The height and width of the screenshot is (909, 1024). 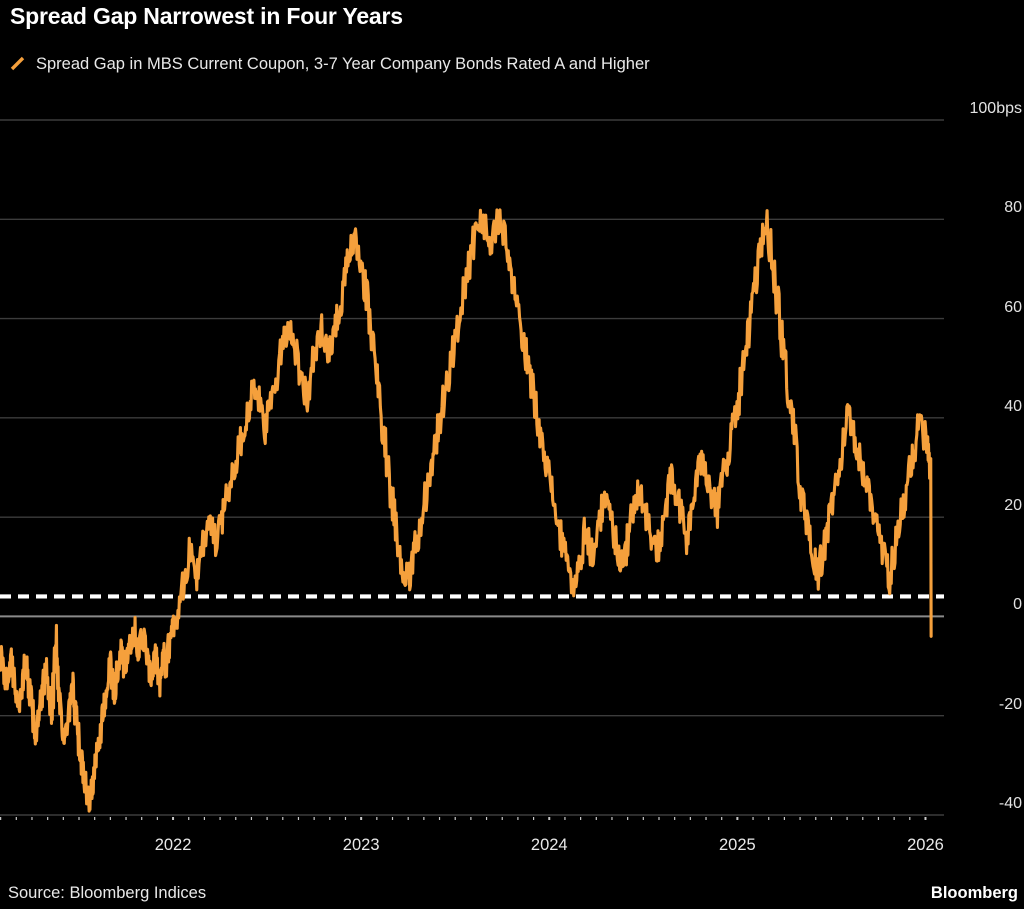 I want to click on x-axis-tick-label: 2024, so click(x=549, y=845).